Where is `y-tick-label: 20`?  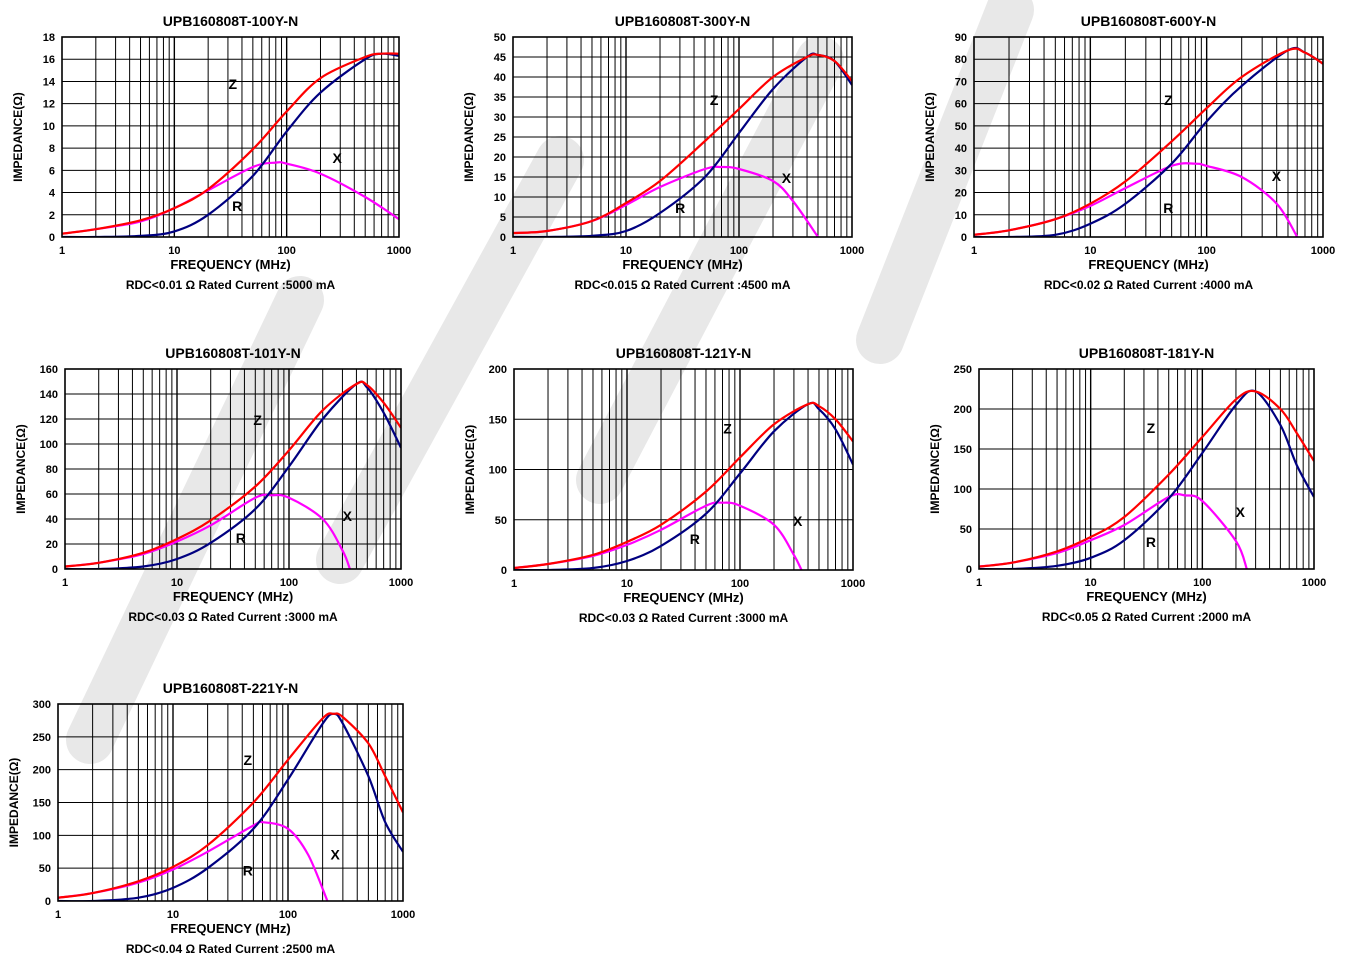
y-tick-label: 20 is located at coordinates (52, 545).